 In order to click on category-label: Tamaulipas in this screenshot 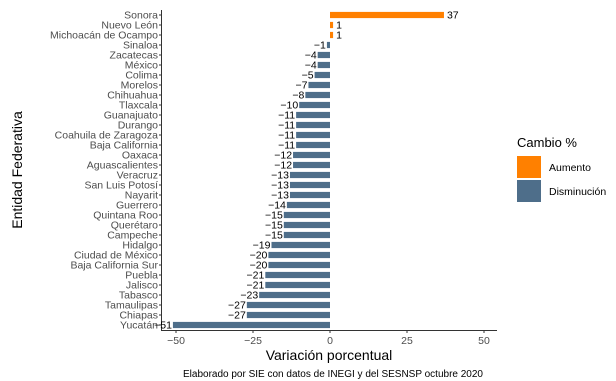, I will do `click(131, 306)`.